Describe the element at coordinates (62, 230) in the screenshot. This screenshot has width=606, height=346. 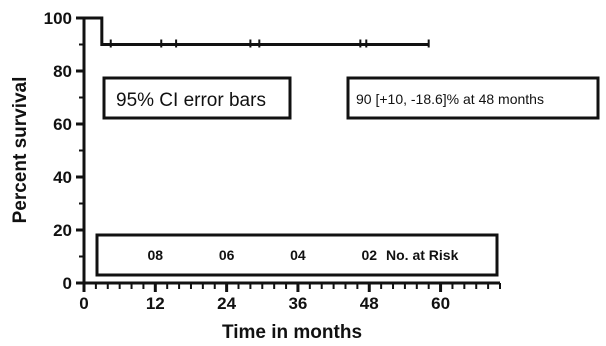
I see `y-tick-label: 20` at that location.